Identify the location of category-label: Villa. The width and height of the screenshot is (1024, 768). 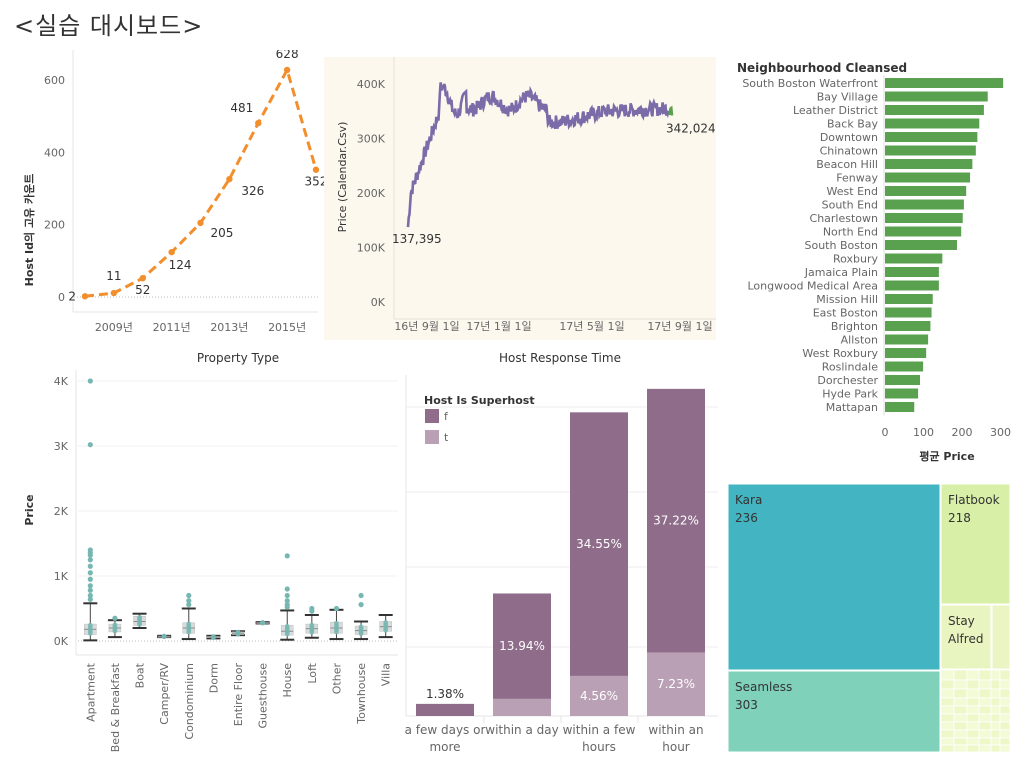
(386, 674).